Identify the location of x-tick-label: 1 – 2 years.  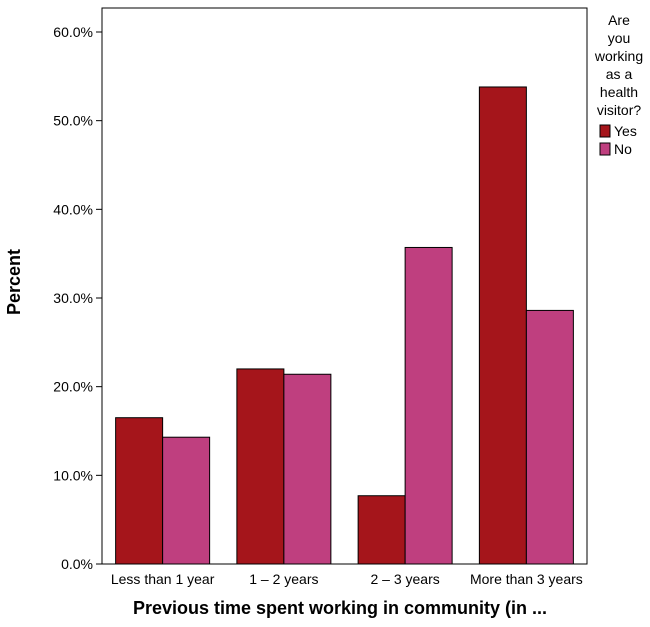
(283, 579).